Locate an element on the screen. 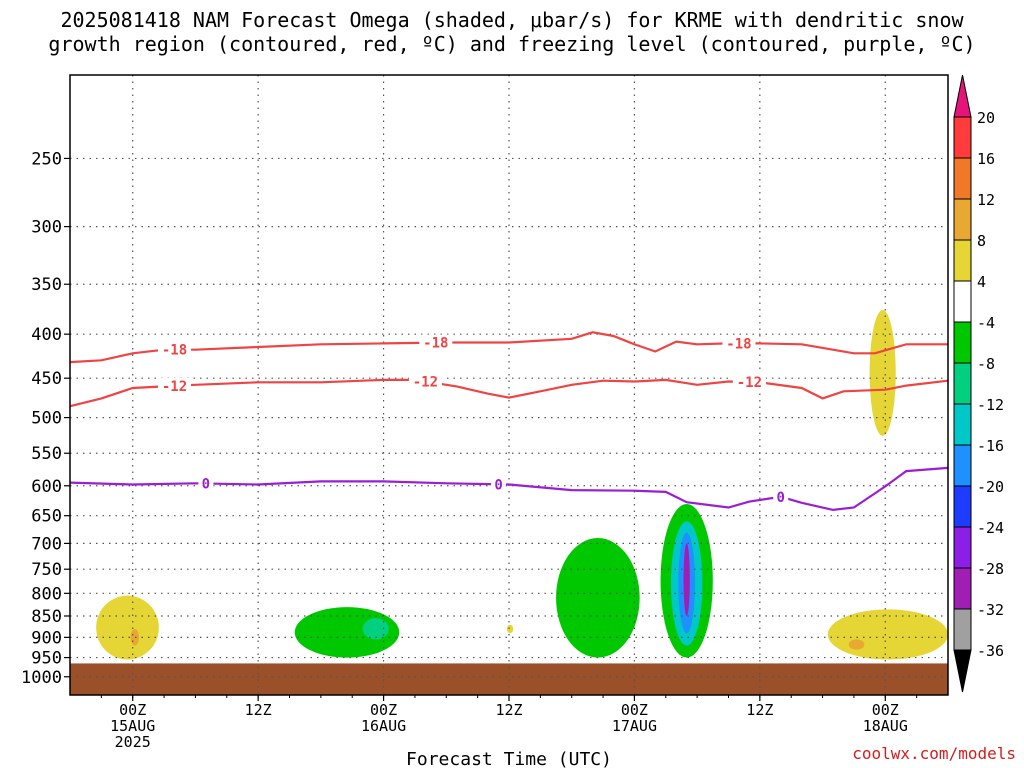 The image size is (1024, 768). y-tick-label-800: 800 is located at coordinates (46, 594).